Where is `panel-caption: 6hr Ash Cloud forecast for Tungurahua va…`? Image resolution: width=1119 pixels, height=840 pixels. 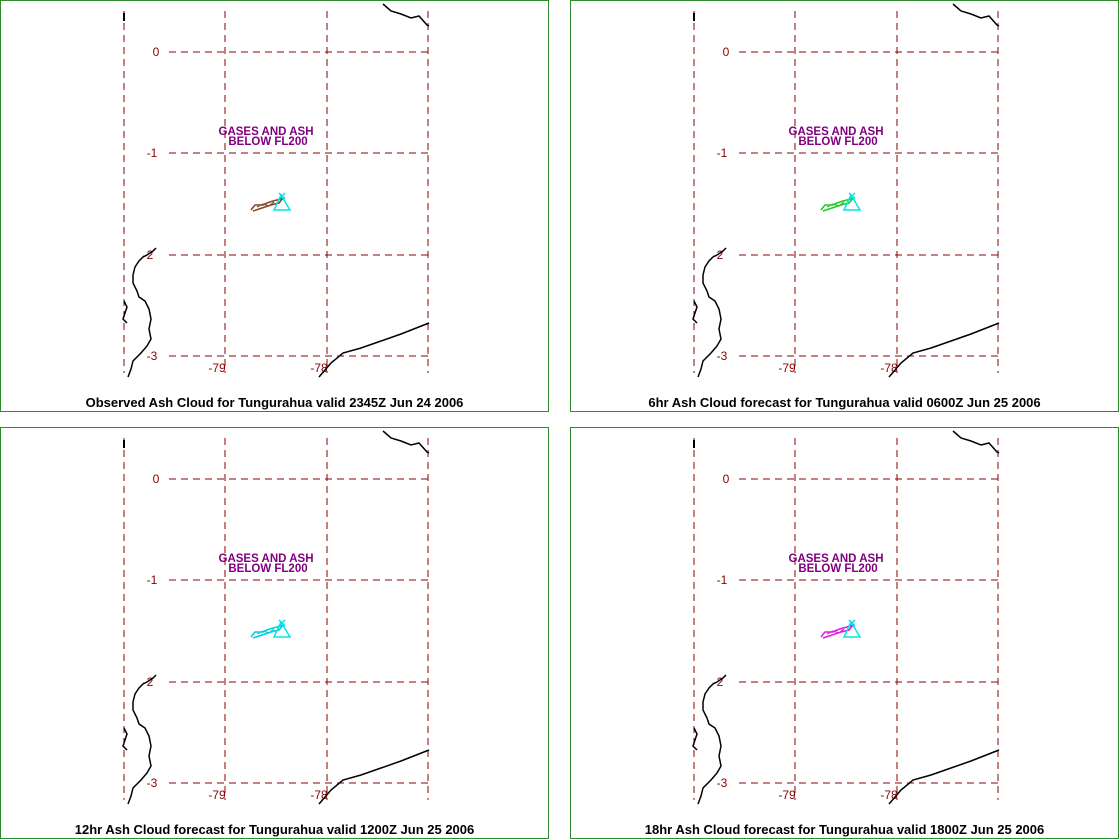 panel-caption: 6hr Ash Cloud forecast for Tungurahua va… is located at coordinates (844, 402).